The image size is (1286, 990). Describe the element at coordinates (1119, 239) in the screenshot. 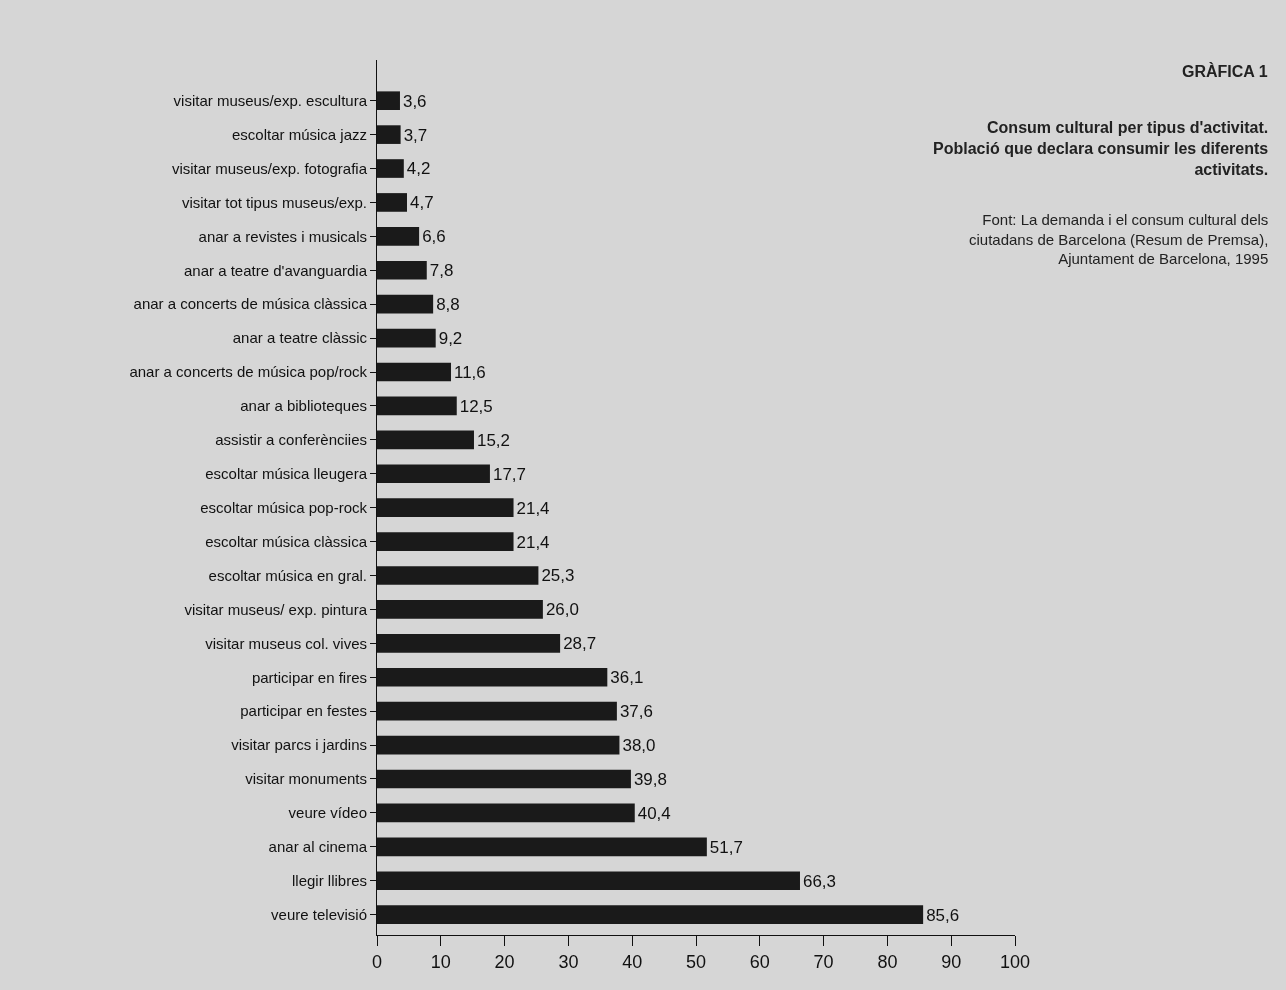

I see `annotation: Font: La demanda i el consum cultural dels ciutadans de Barcelona (Resum de Premsa), Ajuntament de Barcelona, 1995` at that location.